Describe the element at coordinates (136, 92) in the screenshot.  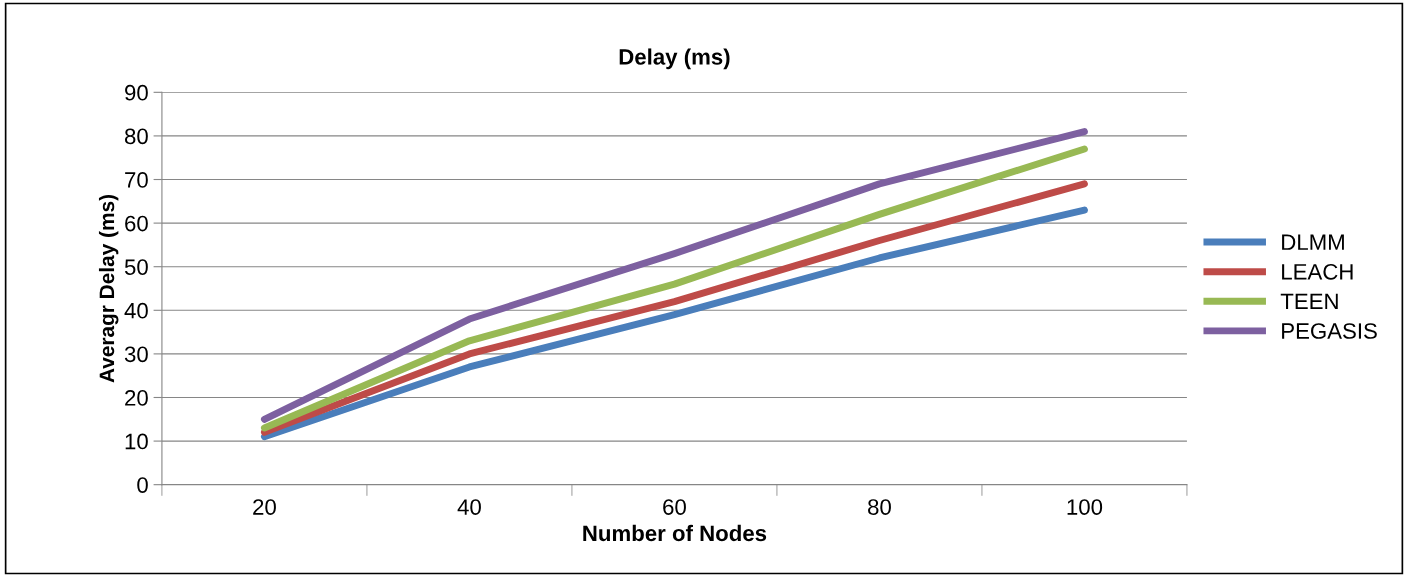
I see `y-tick-label: 90` at that location.